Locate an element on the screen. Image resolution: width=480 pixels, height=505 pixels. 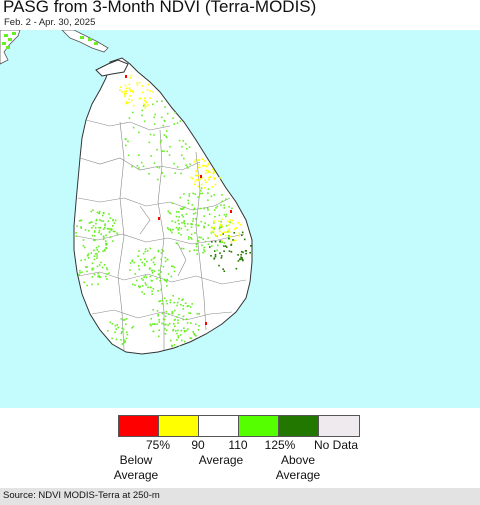
india-coast-east is located at coordinates (85, 41).